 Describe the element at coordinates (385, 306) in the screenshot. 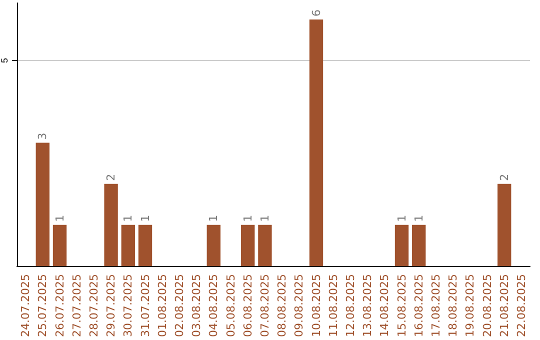

I see `x-tick-label: 14.08.2025` at that location.